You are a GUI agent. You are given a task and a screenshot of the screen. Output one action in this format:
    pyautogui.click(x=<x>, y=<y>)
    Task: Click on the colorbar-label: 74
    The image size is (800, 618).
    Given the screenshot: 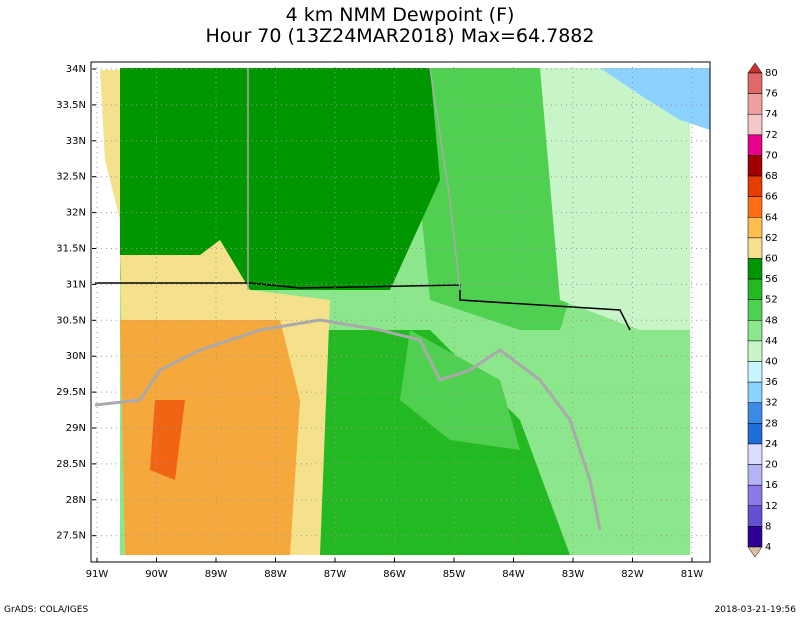 What is the action you would take?
    pyautogui.click(x=771, y=114)
    